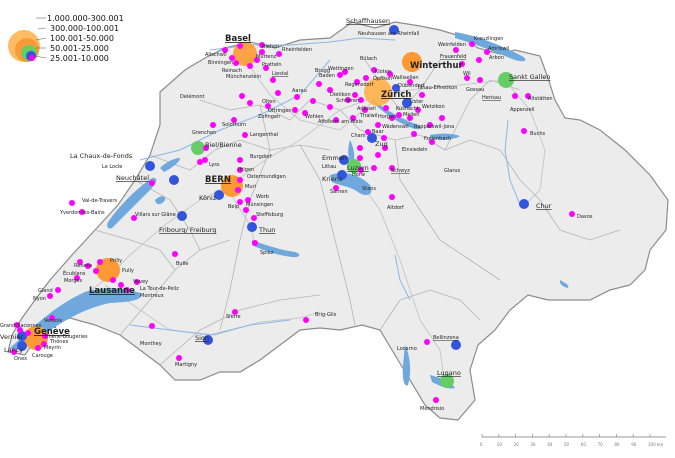 Image resolution: width=675 pixels, height=458 pixels. Describe the element at coordinates (223, 145) in the screenshot. I see `label-biel: Biel/Bienne` at that location.